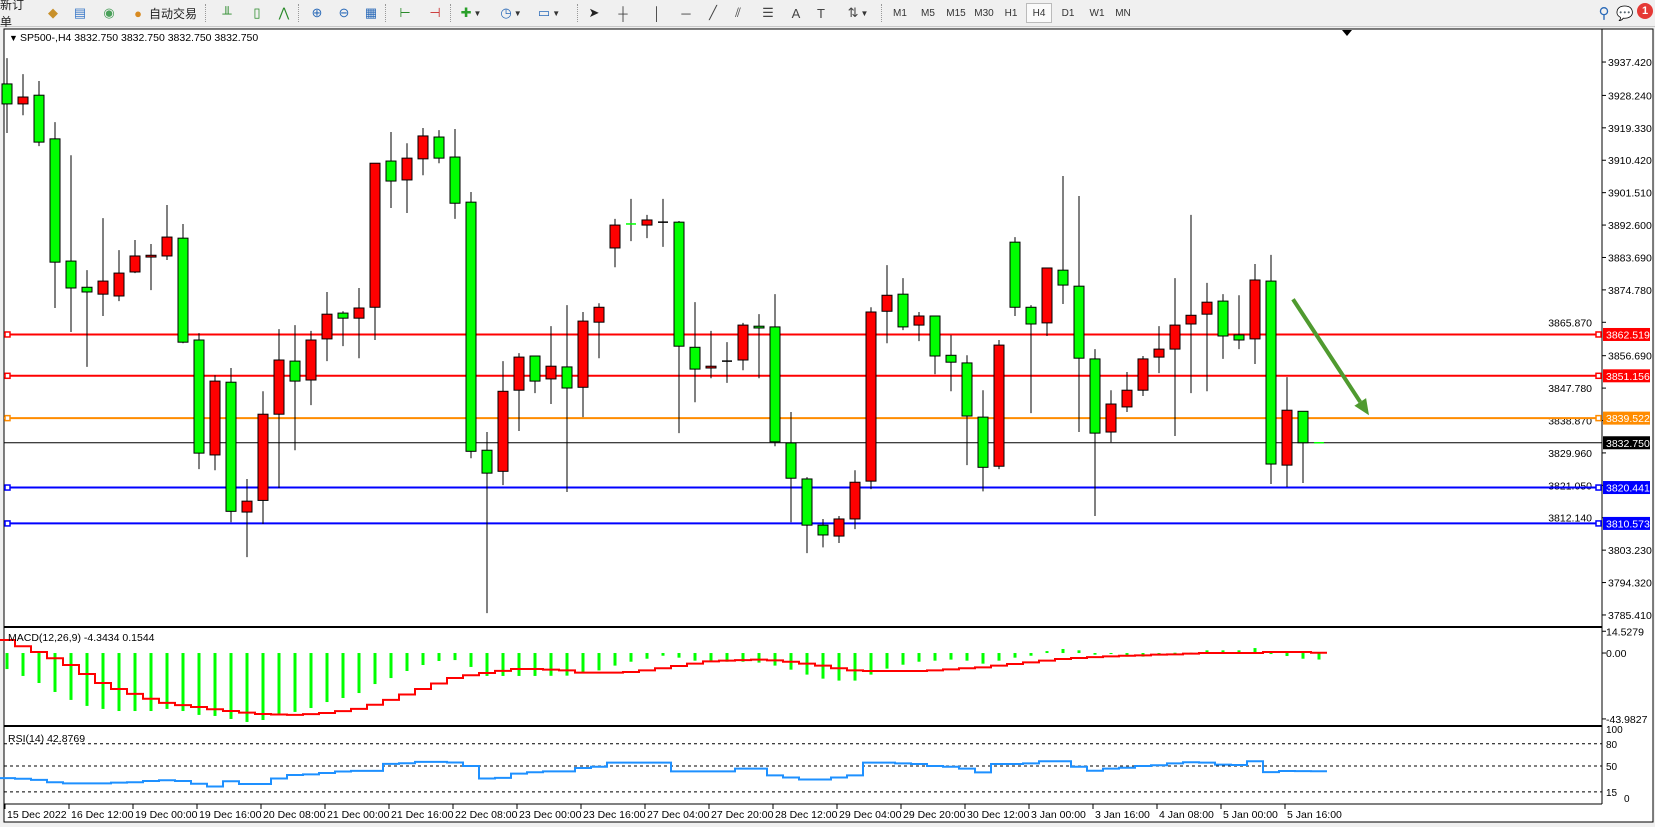  What do you see at coordinates (109, 13) in the screenshot?
I see `navigator-button: ◉` at bounding box center [109, 13].